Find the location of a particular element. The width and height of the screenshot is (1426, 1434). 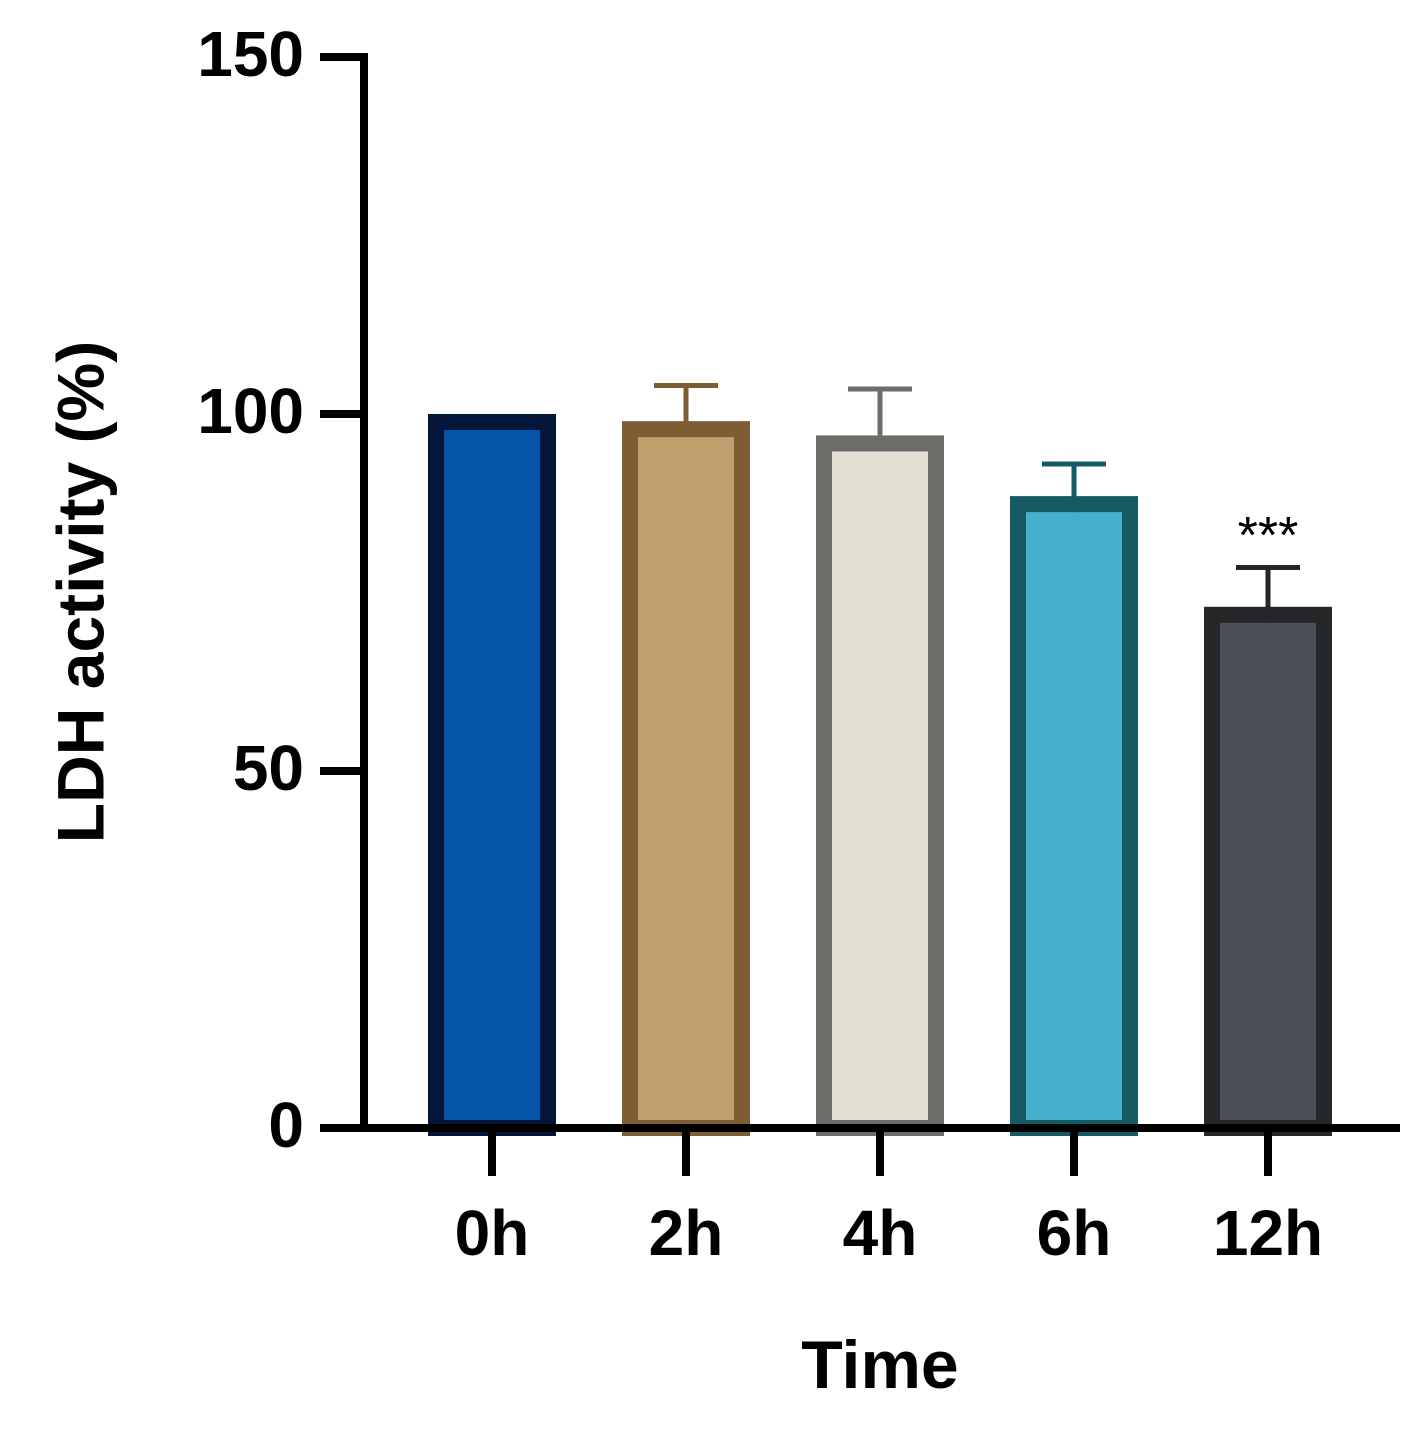

x-axis-title: Time is located at coordinates (879, 1365).